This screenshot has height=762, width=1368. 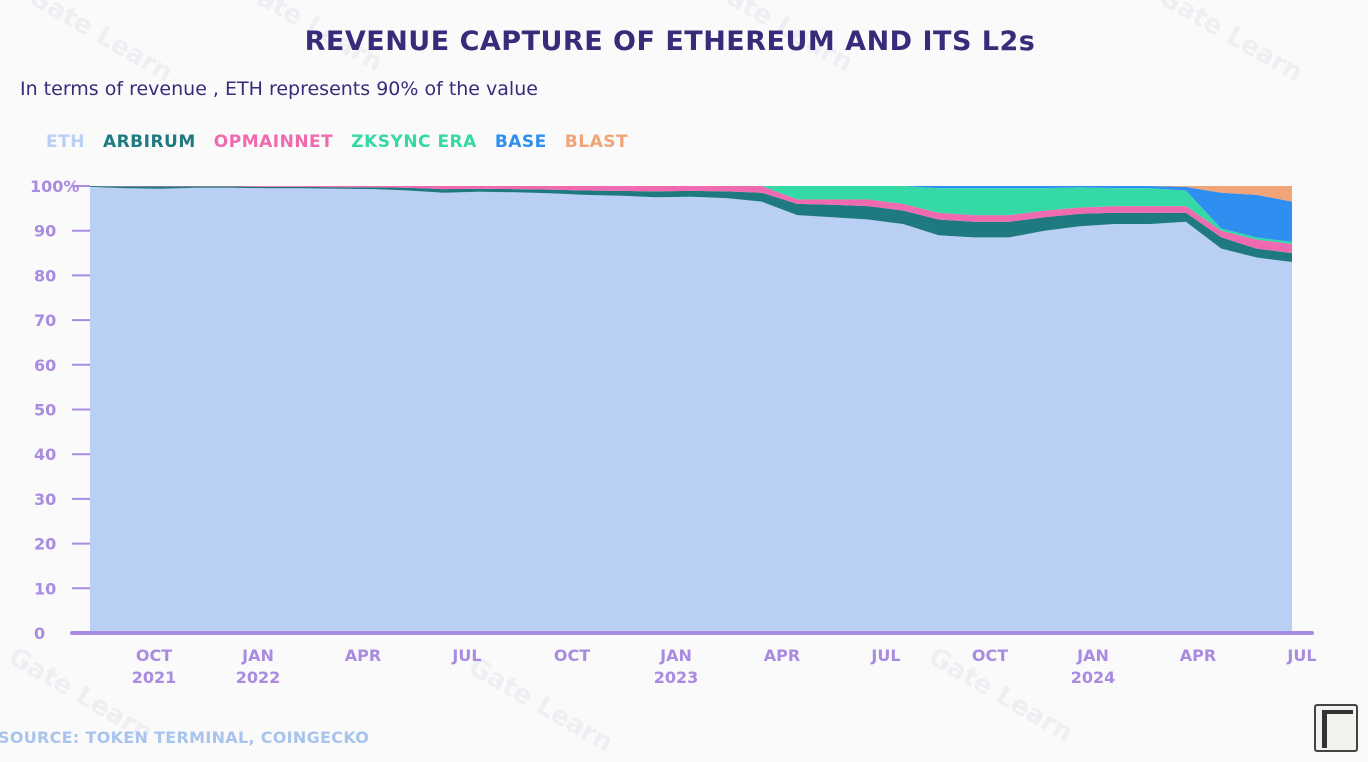 I want to click on y-tick-label: 60, so click(x=45, y=365).